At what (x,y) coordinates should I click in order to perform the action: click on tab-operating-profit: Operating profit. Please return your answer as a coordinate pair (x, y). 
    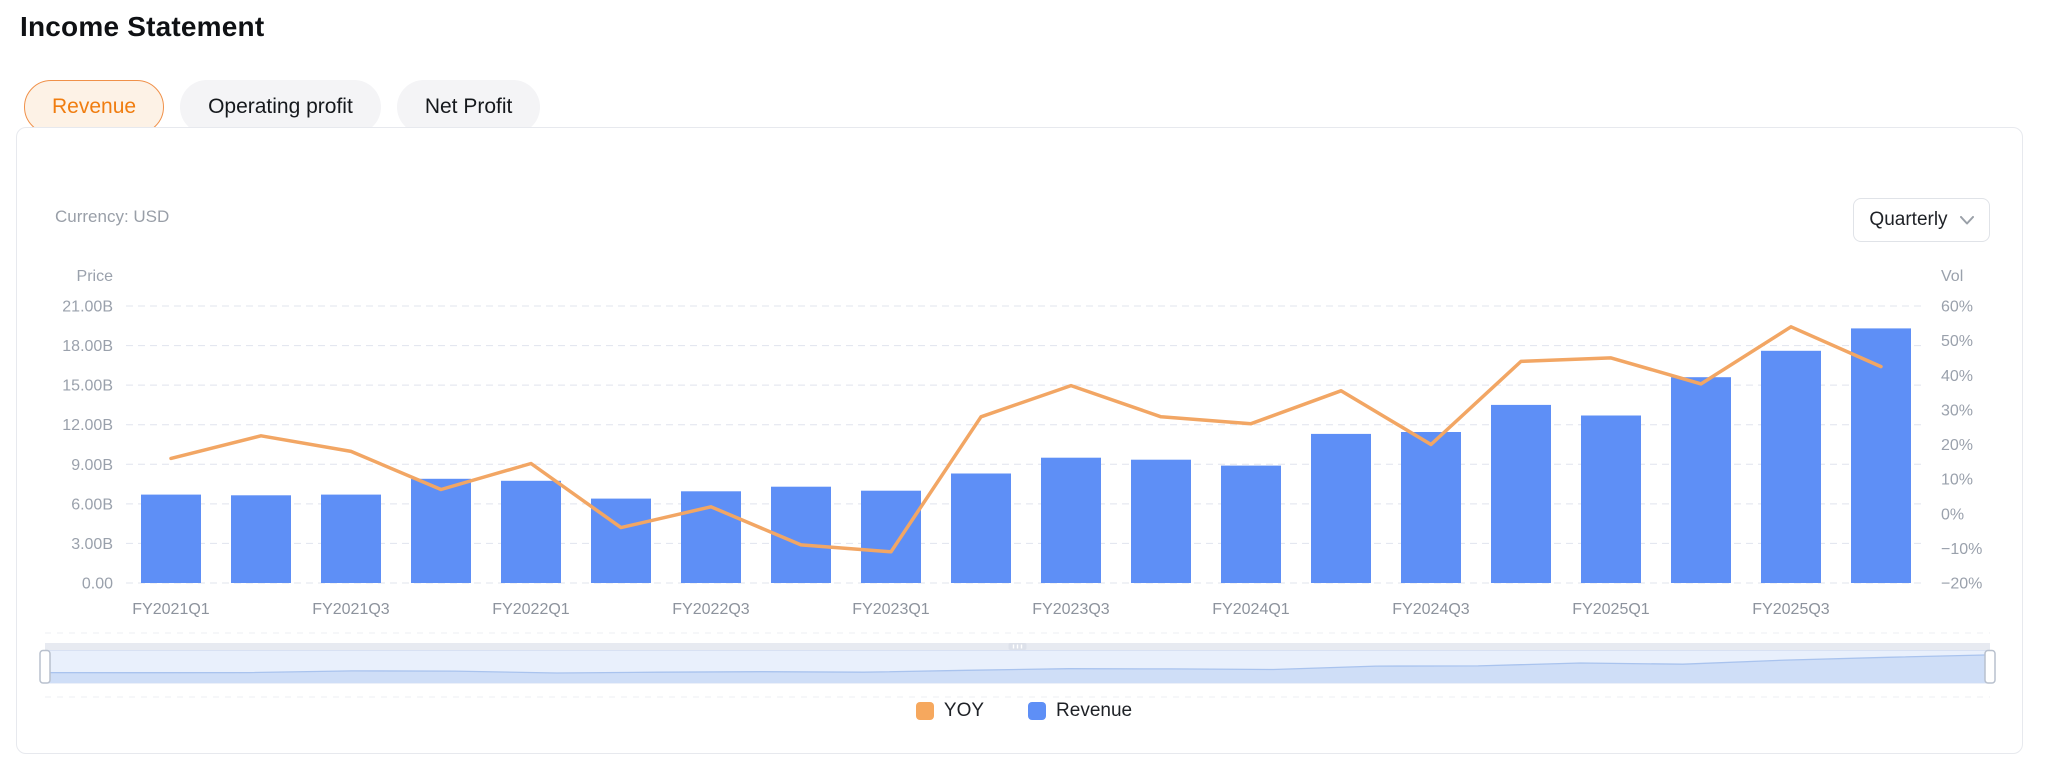
    Looking at the image, I should click on (280, 107).